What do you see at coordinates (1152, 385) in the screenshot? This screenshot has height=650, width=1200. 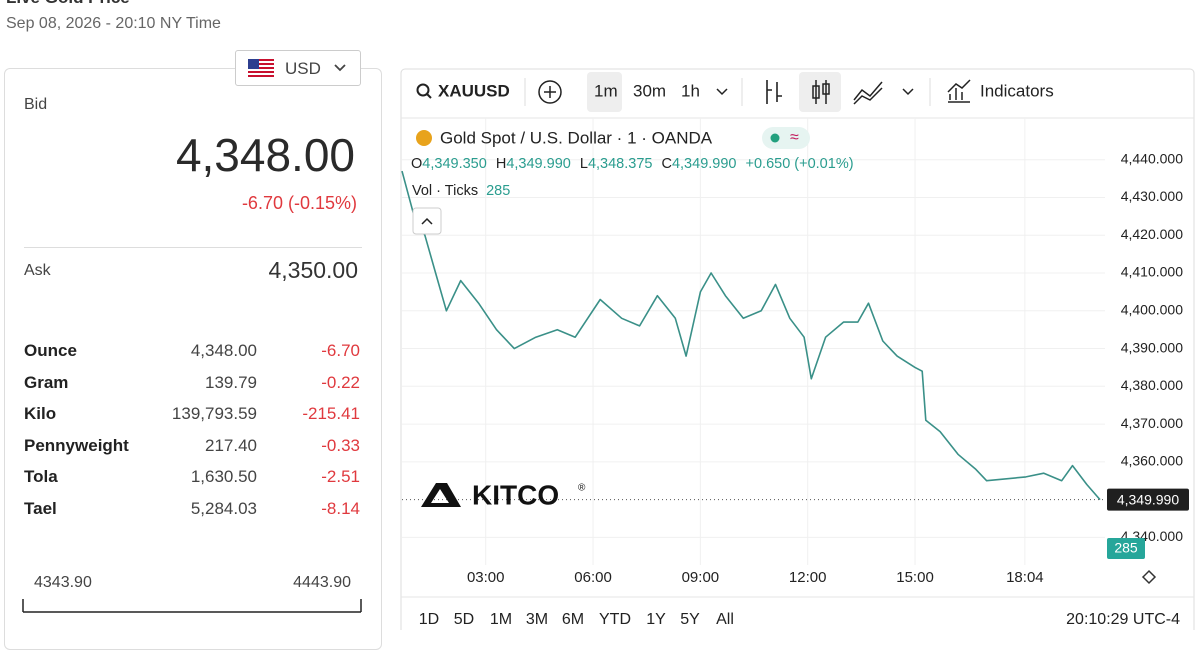 I see `y-tick-label: 4,380.000` at bounding box center [1152, 385].